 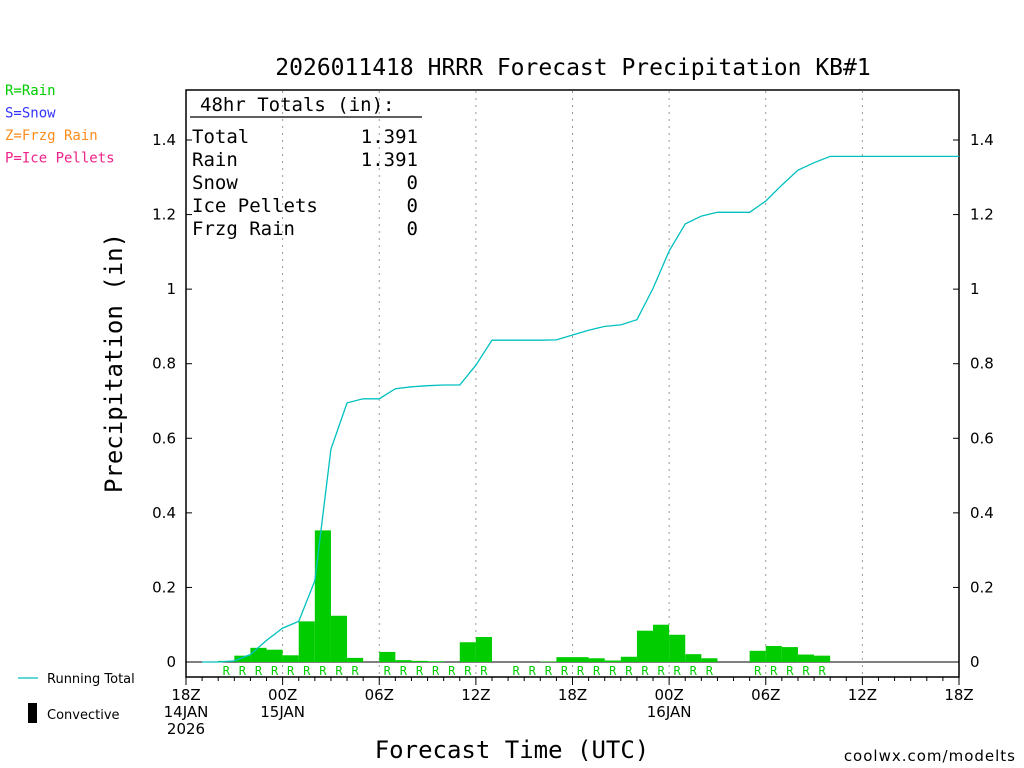 What do you see at coordinates (164, 215) in the screenshot?
I see `y-tick-label-left: 1.2` at bounding box center [164, 215].